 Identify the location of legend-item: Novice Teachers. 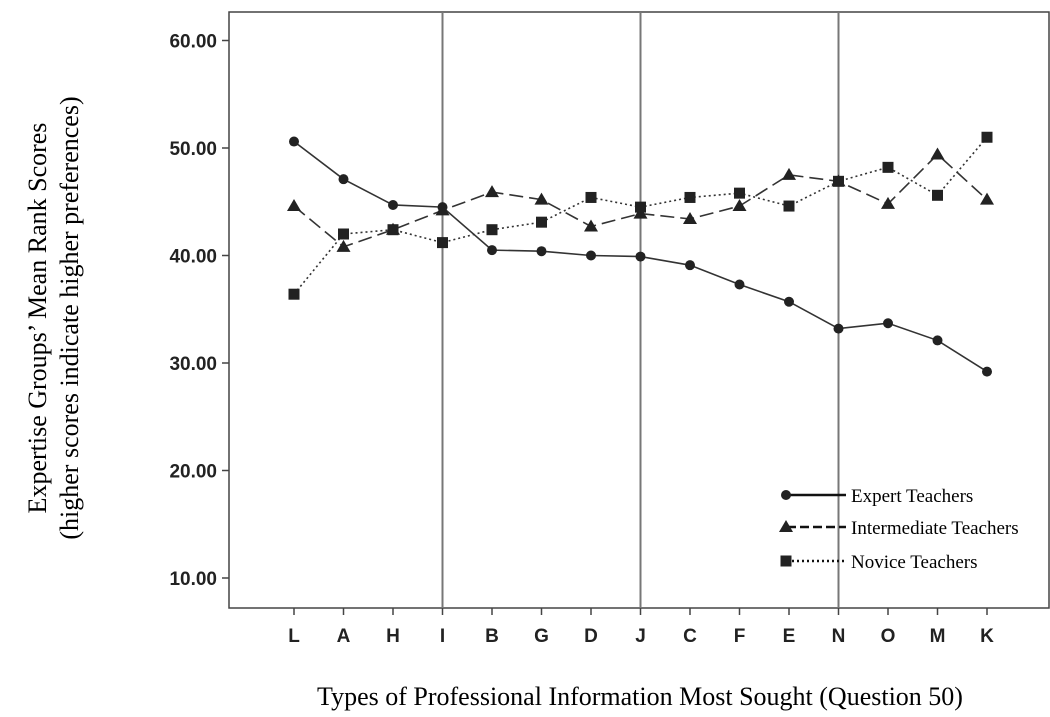
(879, 562).